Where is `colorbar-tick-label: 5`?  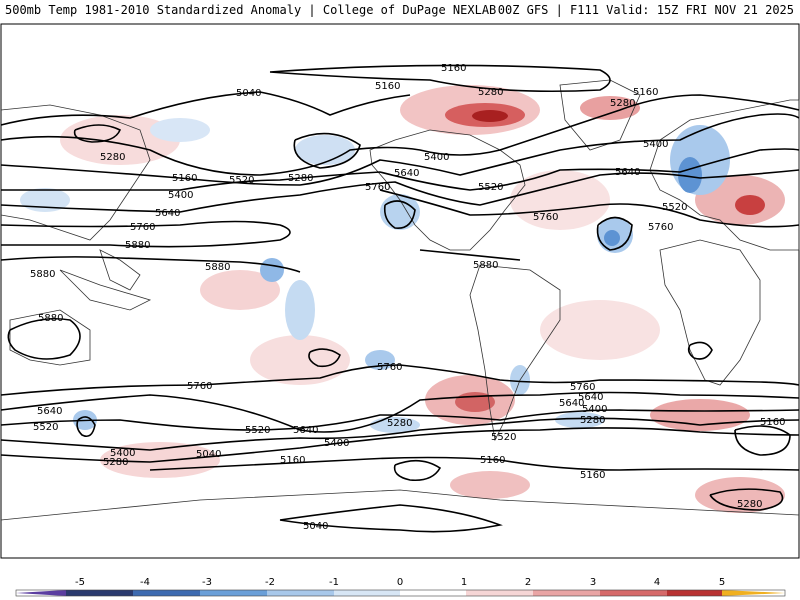 colorbar-tick-label: 5 is located at coordinates (722, 582).